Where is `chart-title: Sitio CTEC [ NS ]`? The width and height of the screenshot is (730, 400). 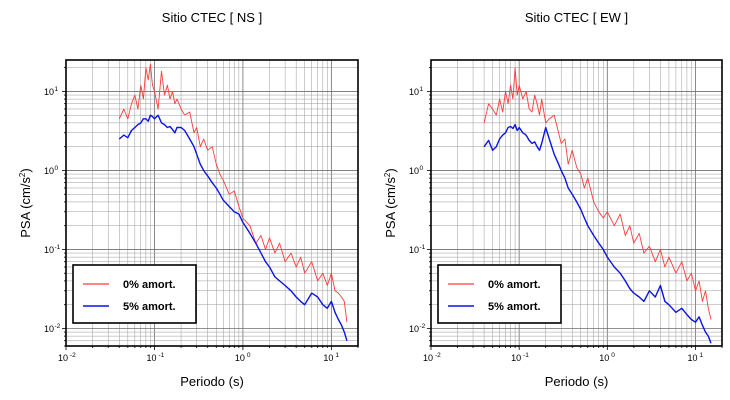 chart-title: Sitio CTEC [ NS ] is located at coordinates (212, 17).